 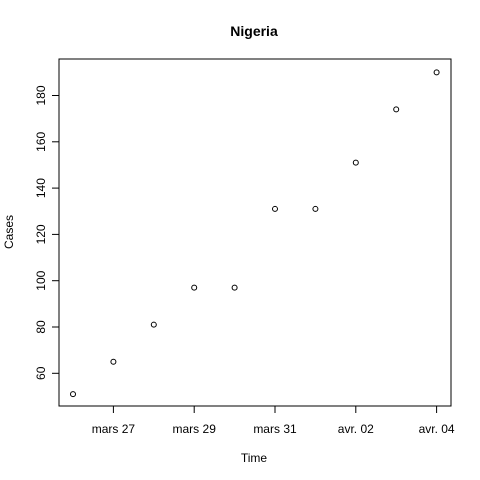 I want to click on y-tick-label: 140, so click(x=41, y=188).